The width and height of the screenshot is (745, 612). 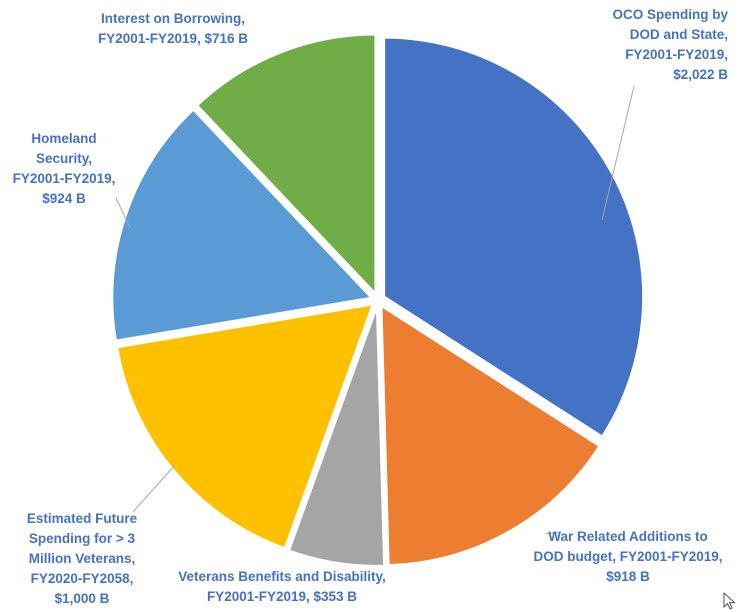 What do you see at coordinates (82, 518) in the screenshot?
I see `slice-label-line: Estimated Future` at bounding box center [82, 518].